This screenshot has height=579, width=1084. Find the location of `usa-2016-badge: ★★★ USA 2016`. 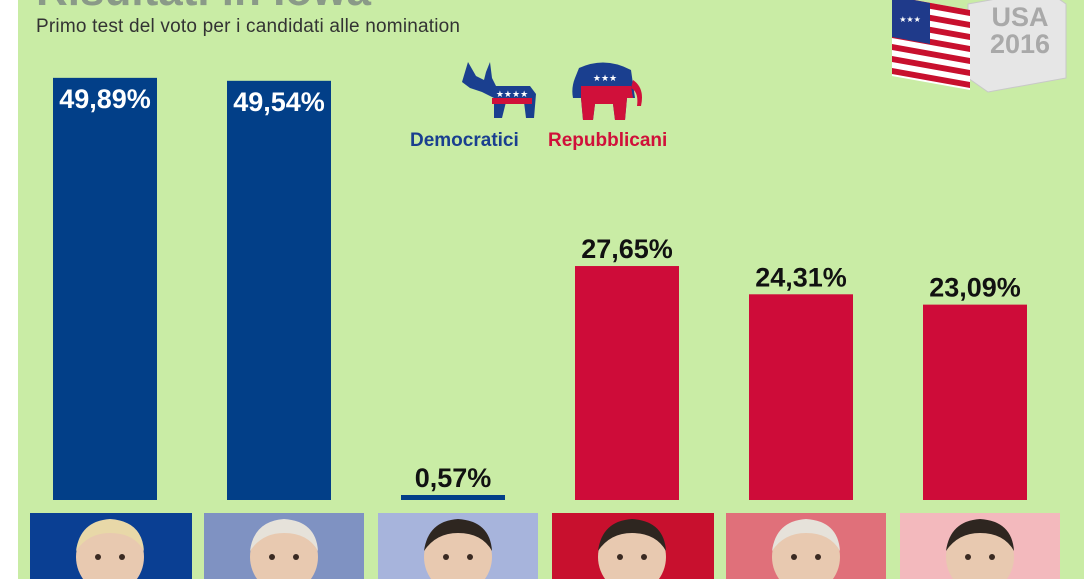

usa-2016-badge: ★★★ USA 2016 is located at coordinates (980, 47).